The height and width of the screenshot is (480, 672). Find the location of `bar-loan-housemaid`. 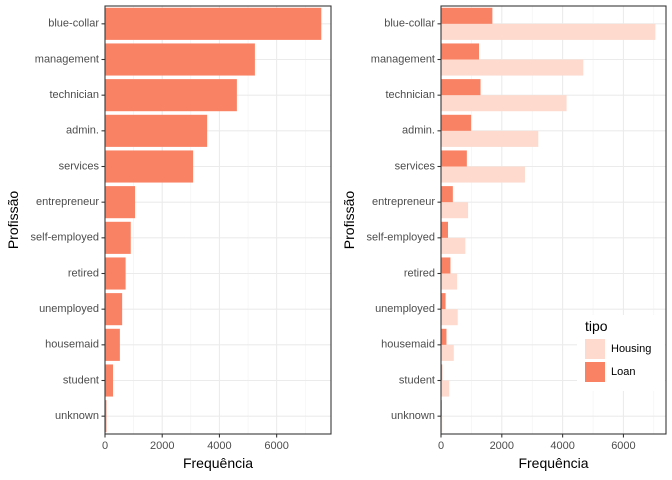

bar-loan-housemaid is located at coordinates (444, 336).